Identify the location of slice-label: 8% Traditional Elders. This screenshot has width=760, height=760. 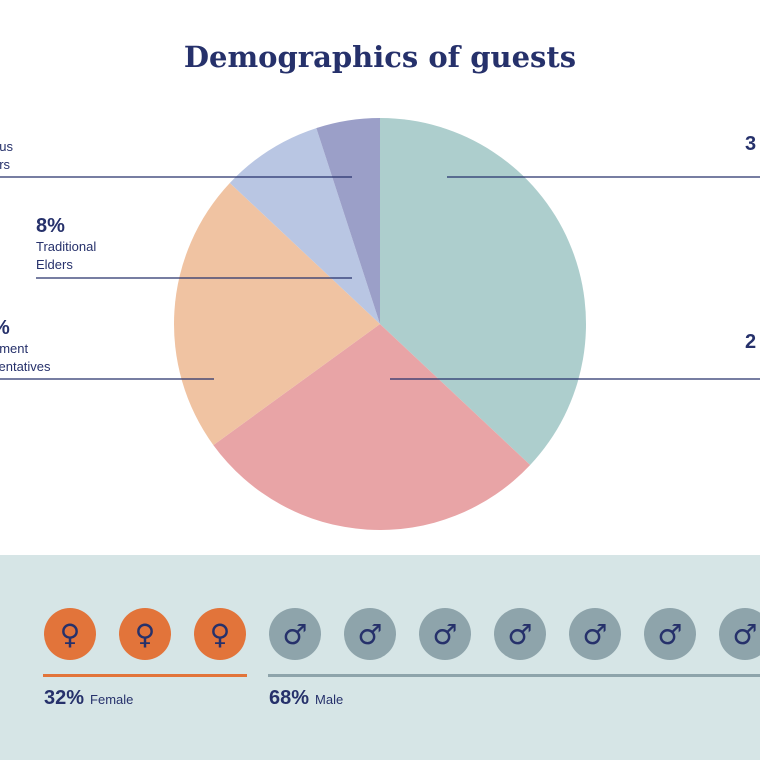
(66, 244).